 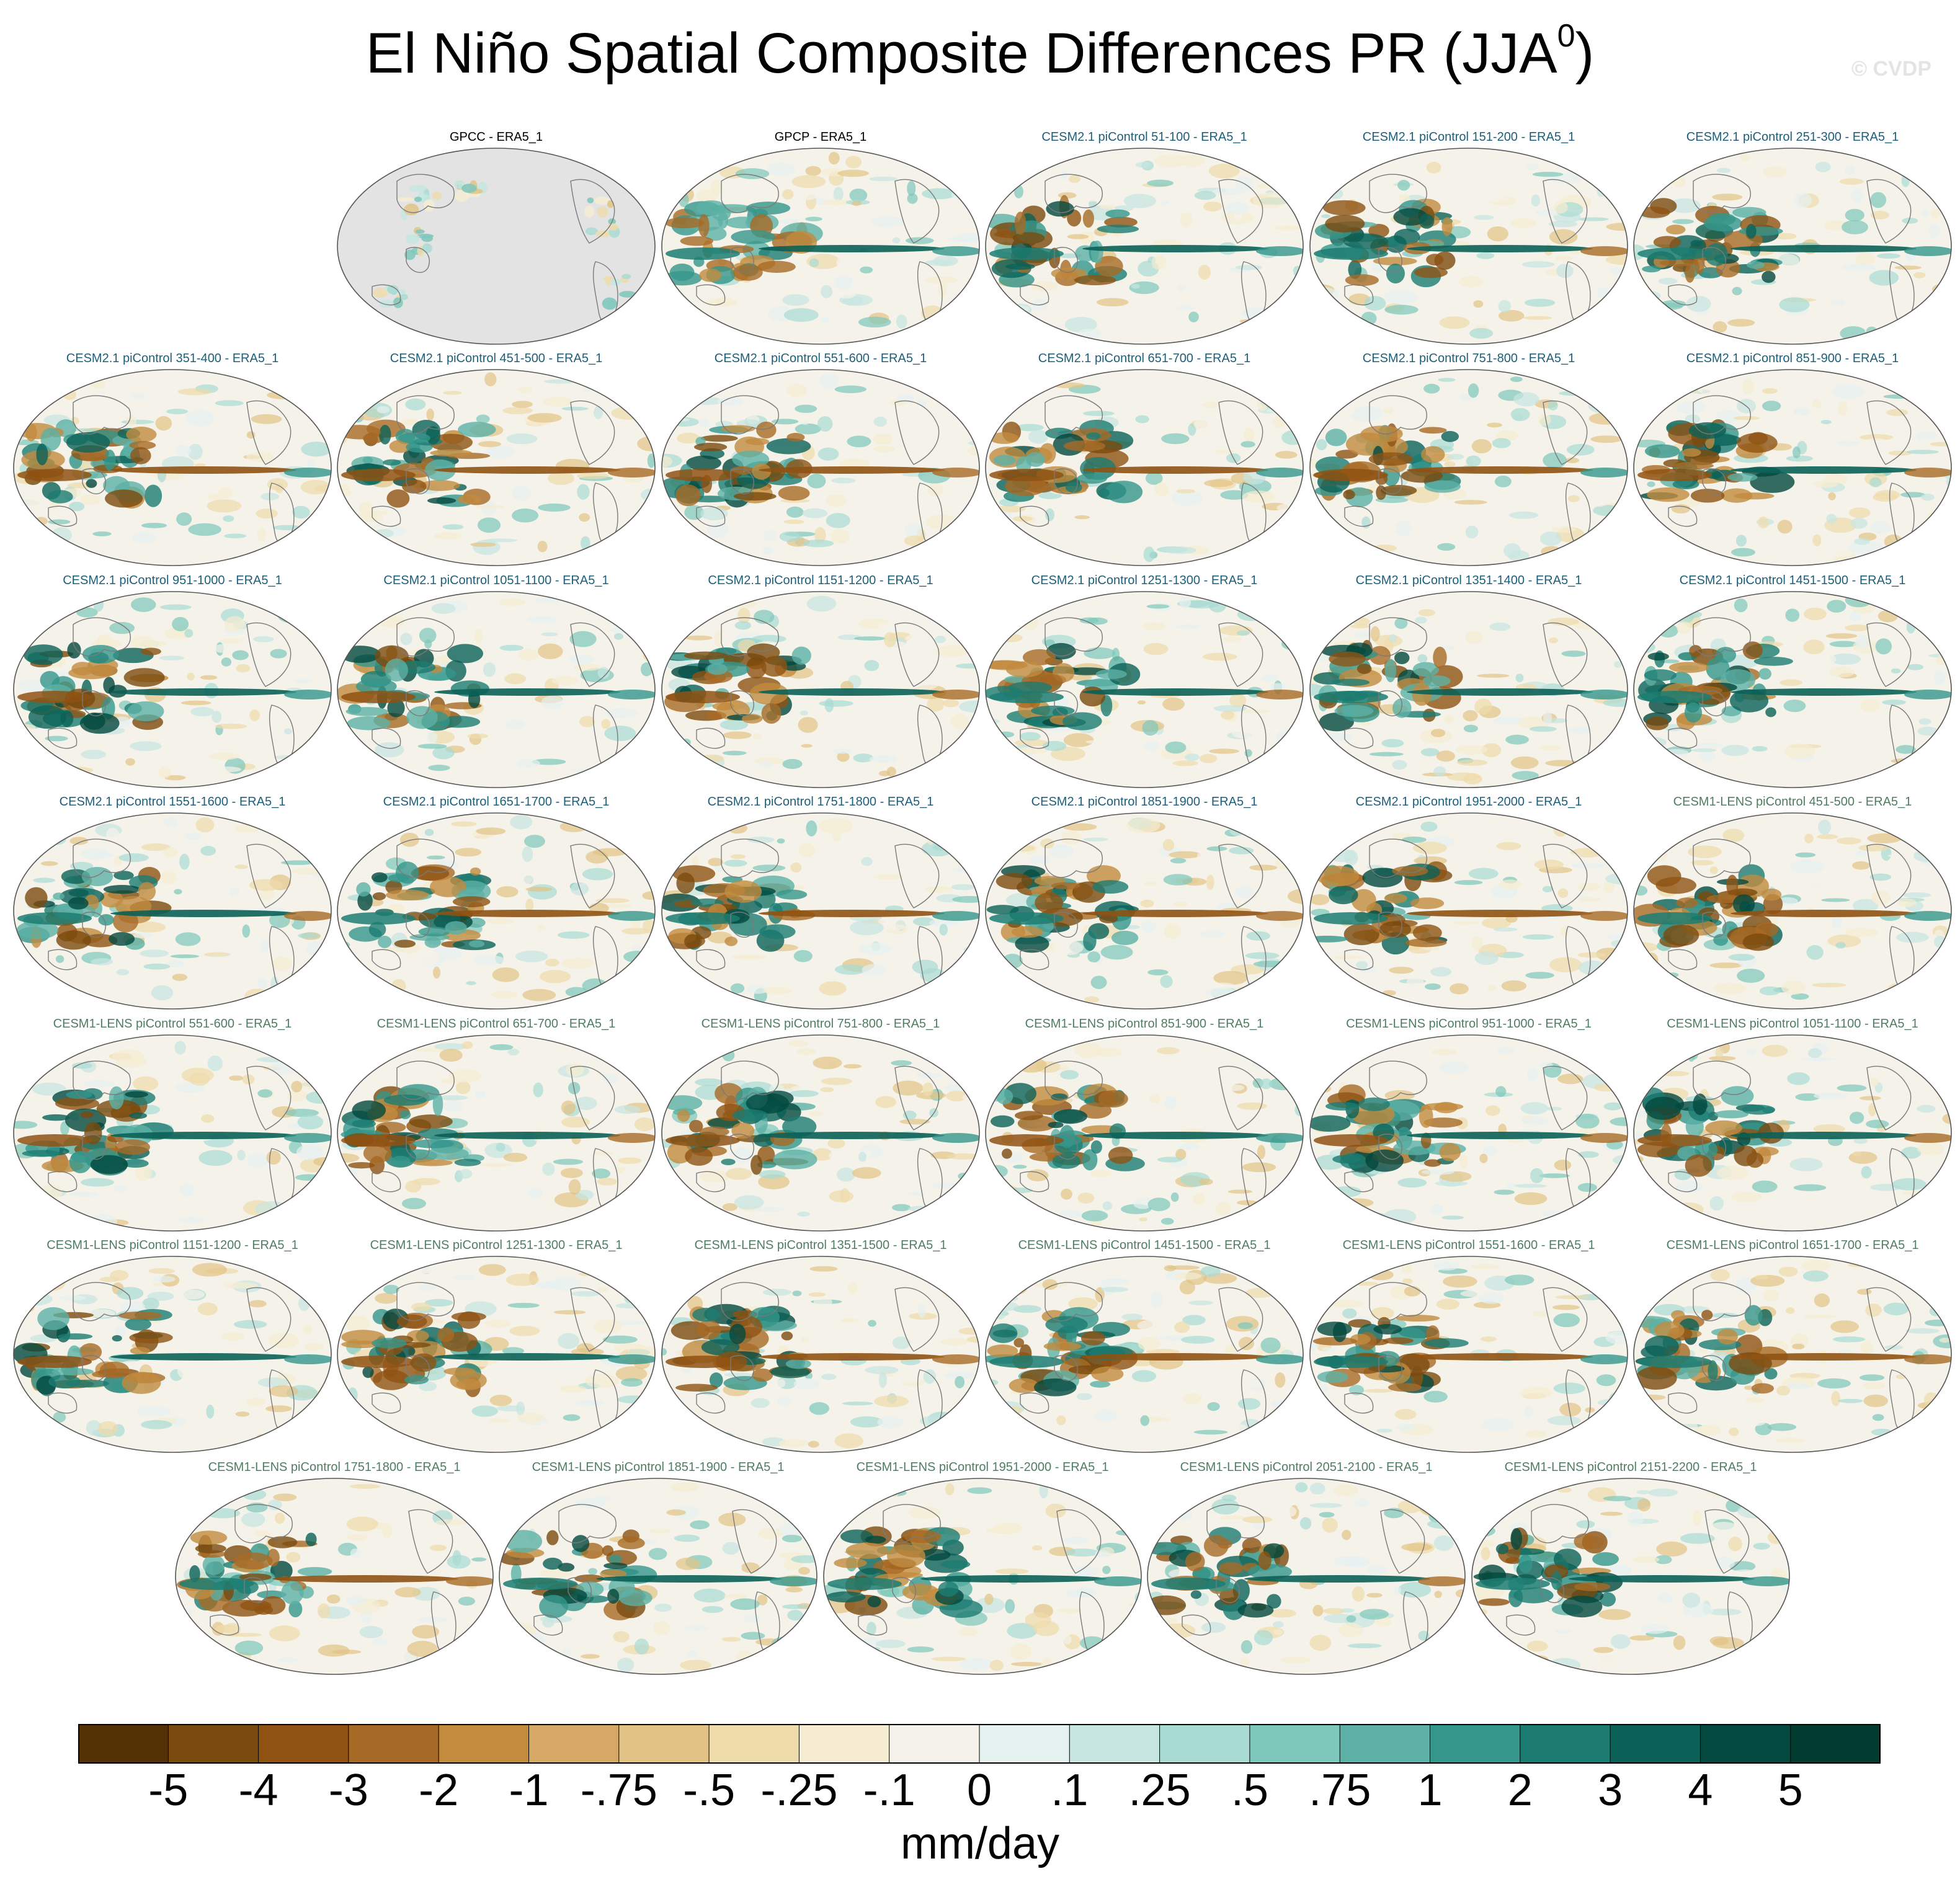 I want to click on panel-title: CESM1-LENS piControl 1551-1600 - ERA5_1, so click(x=1468, y=1245).